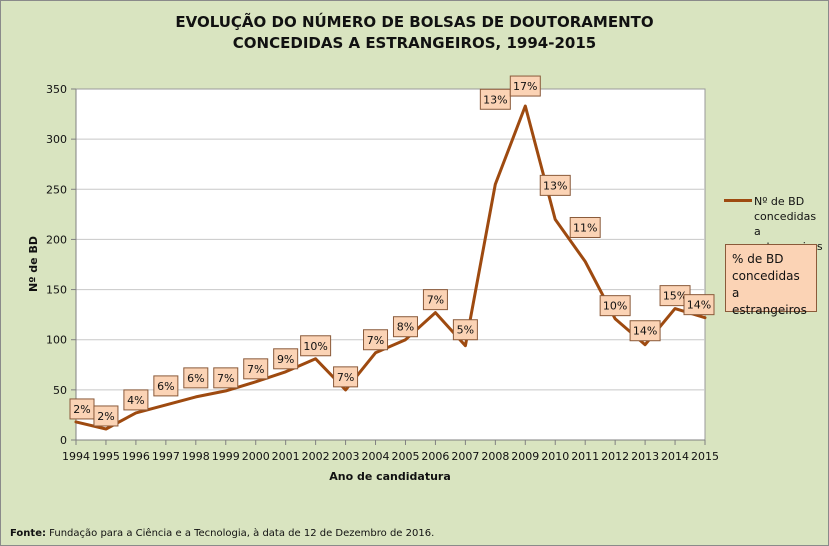  I want to click on y-axis-title: Nº de BD, so click(33, 264).